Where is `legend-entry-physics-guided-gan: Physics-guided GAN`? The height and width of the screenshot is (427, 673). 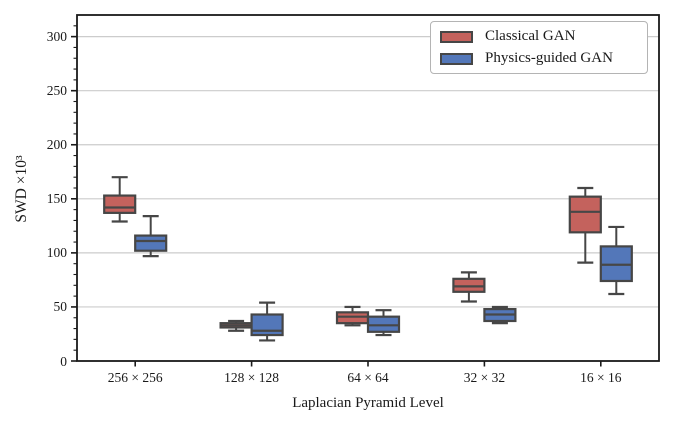 legend-entry-physics-guided-gan: Physics-guided GAN is located at coordinates (539, 58).